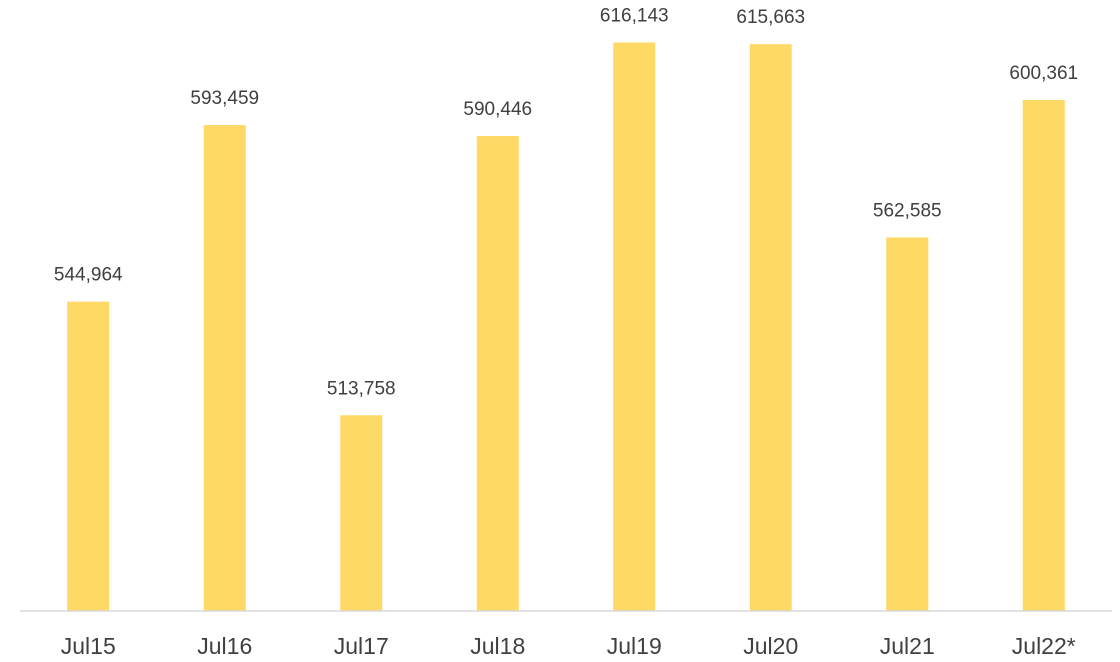 This screenshot has height=662, width=1120. Describe the element at coordinates (1044, 646) in the screenshot. I see `x-tick-label: Jul22*` at that location.